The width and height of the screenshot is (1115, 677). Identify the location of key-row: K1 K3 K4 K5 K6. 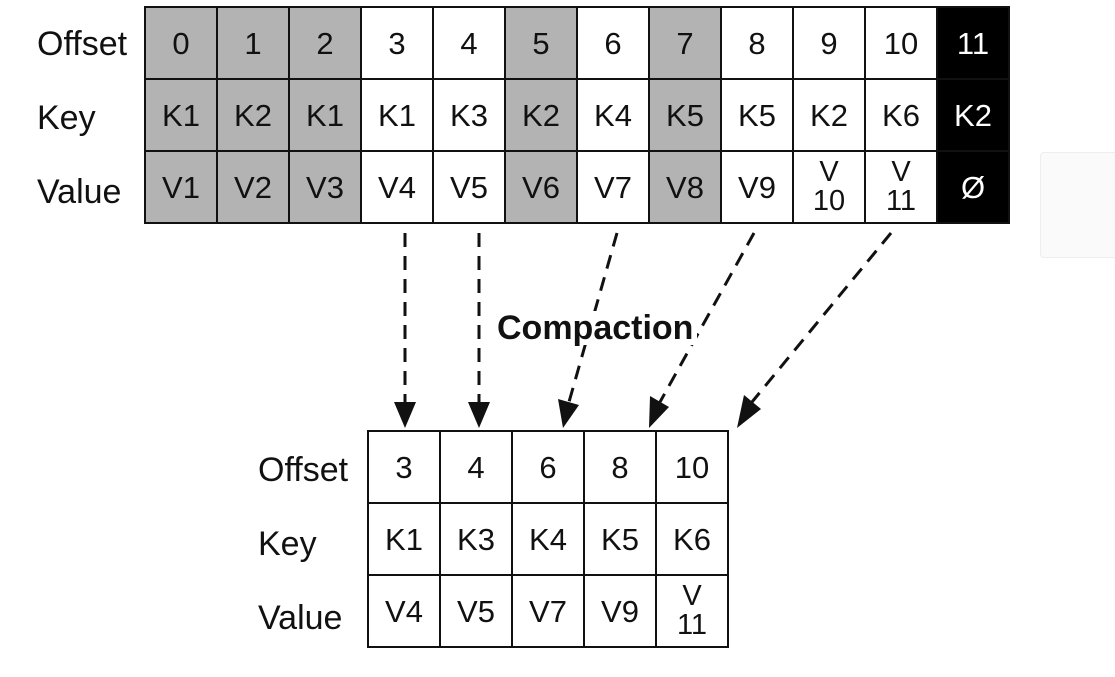
(548, 539).